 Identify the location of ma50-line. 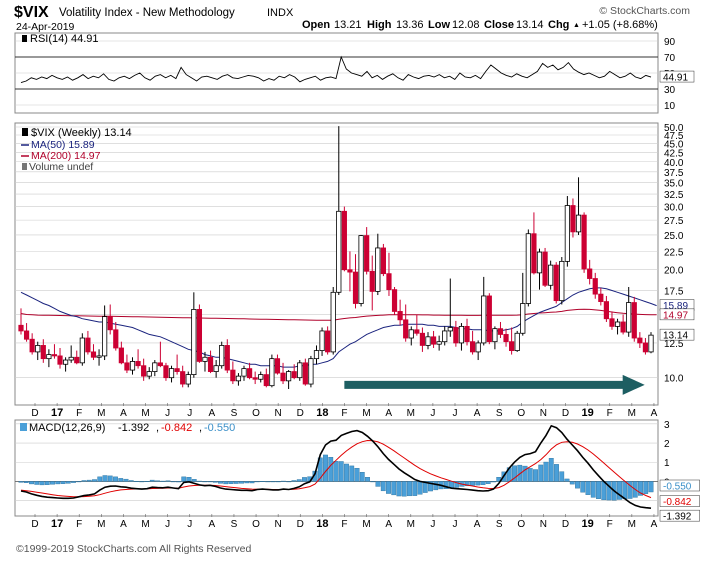
(338, 327).